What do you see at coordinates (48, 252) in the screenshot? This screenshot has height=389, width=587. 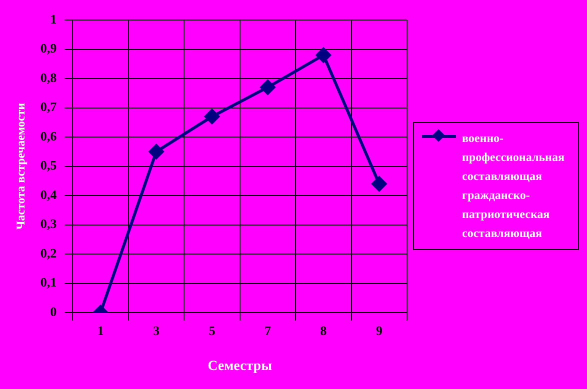 I see `y-tick-label: 0,2` at bounding box center [48, 252].